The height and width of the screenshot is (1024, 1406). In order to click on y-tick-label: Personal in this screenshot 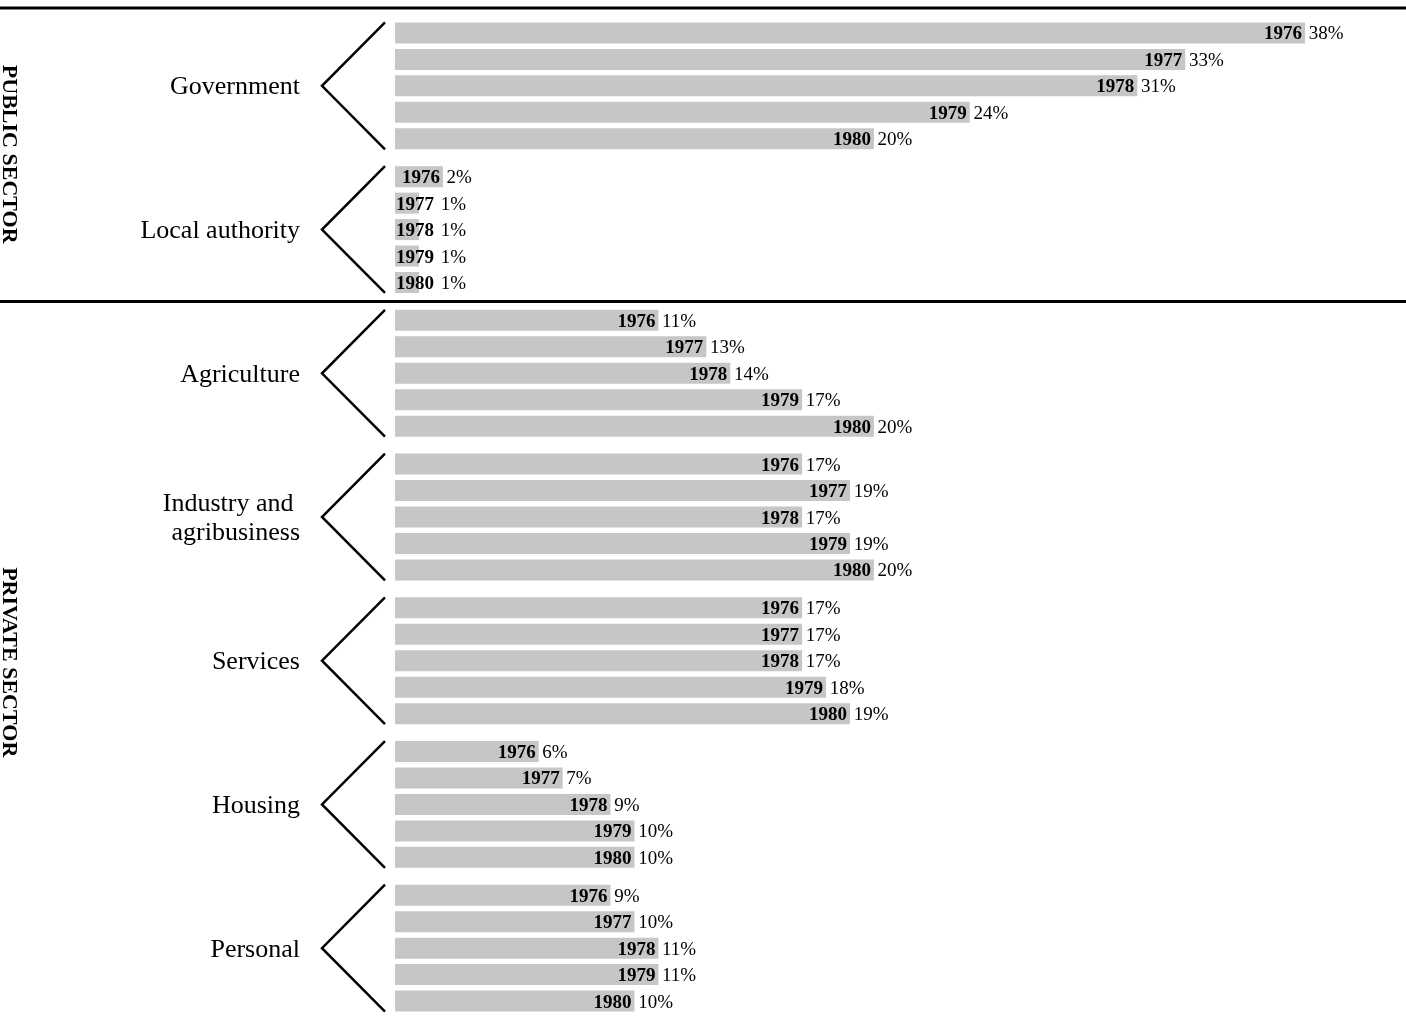, I will do `click(255, 948)`.